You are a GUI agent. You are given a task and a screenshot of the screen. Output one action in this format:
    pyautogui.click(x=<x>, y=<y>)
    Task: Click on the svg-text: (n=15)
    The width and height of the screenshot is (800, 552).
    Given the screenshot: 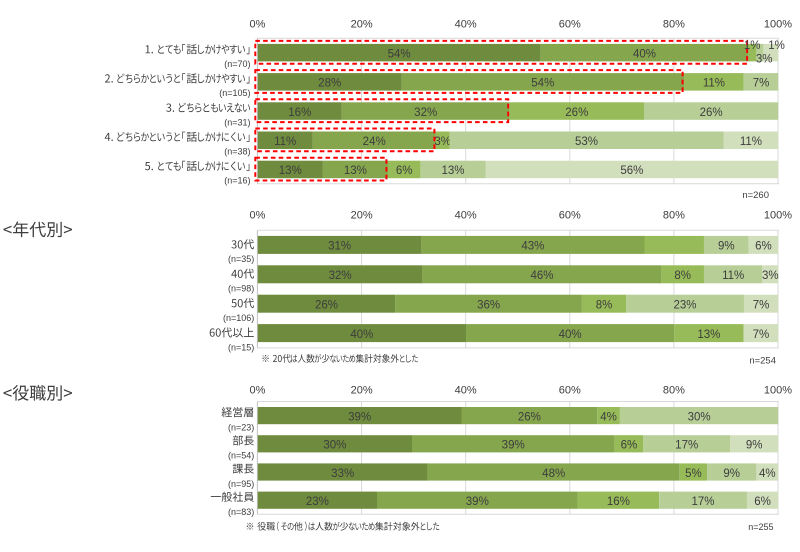 What is the action you would take?
    pyautogui.click(x=241, y=347)
    